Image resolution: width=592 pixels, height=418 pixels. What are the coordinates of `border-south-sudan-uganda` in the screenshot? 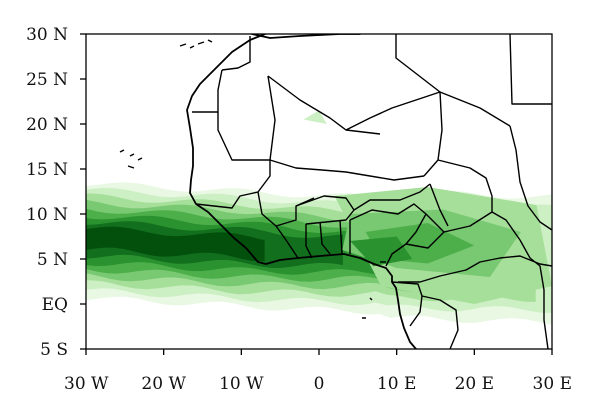 It's located at (534, 294).